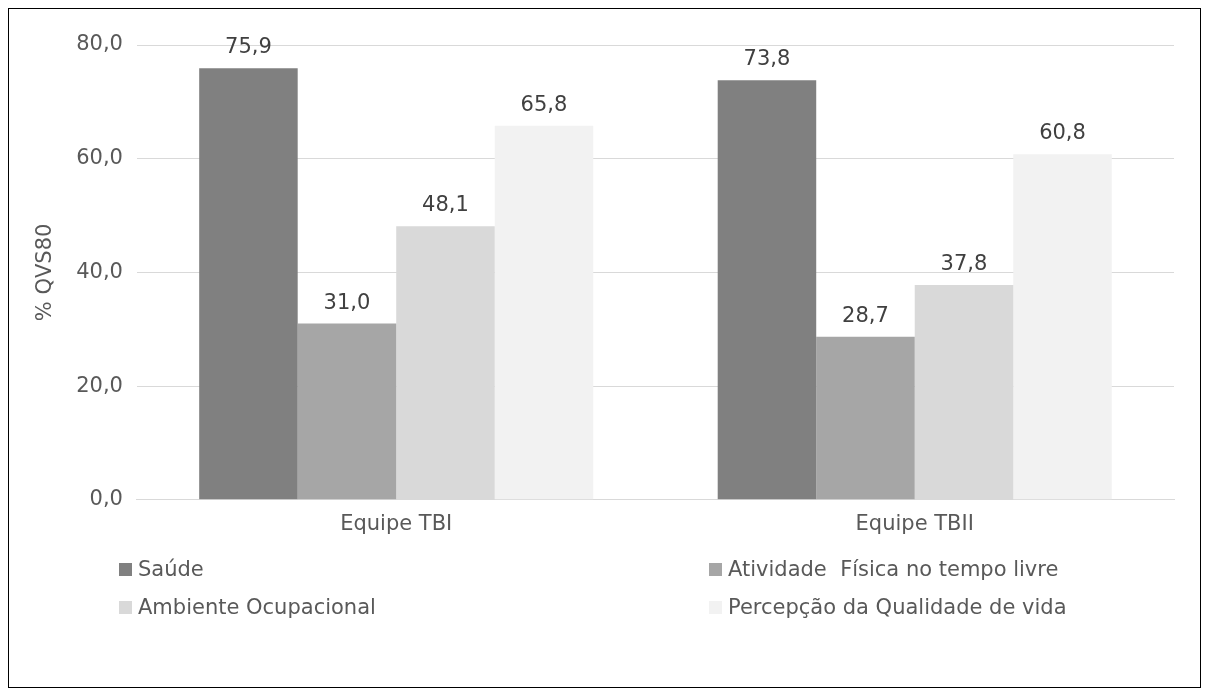 This screenshot has height=697, width=1212. Describe the element at coordinates (1062, 132) in the screenshot. I see `data-label: 60,8` at that location.